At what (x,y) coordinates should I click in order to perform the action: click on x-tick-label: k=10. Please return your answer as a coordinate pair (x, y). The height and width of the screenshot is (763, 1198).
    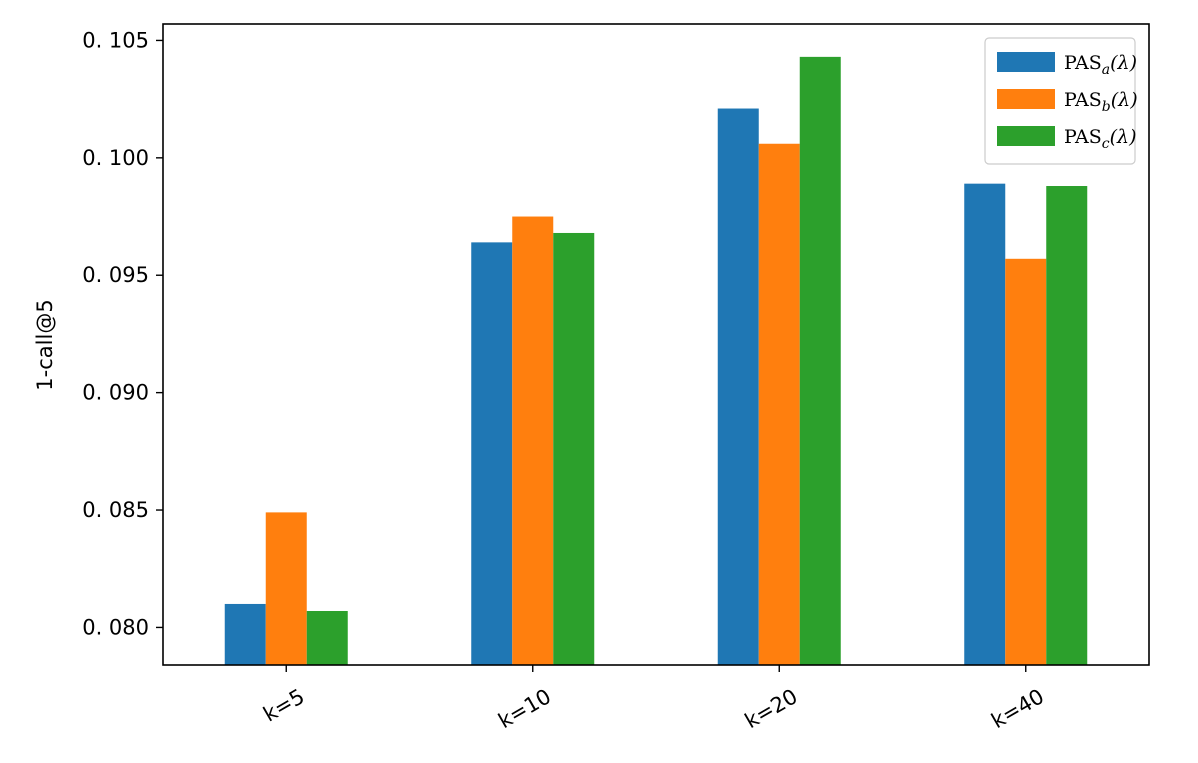
    Looking at the image, I should click on (524, 708).